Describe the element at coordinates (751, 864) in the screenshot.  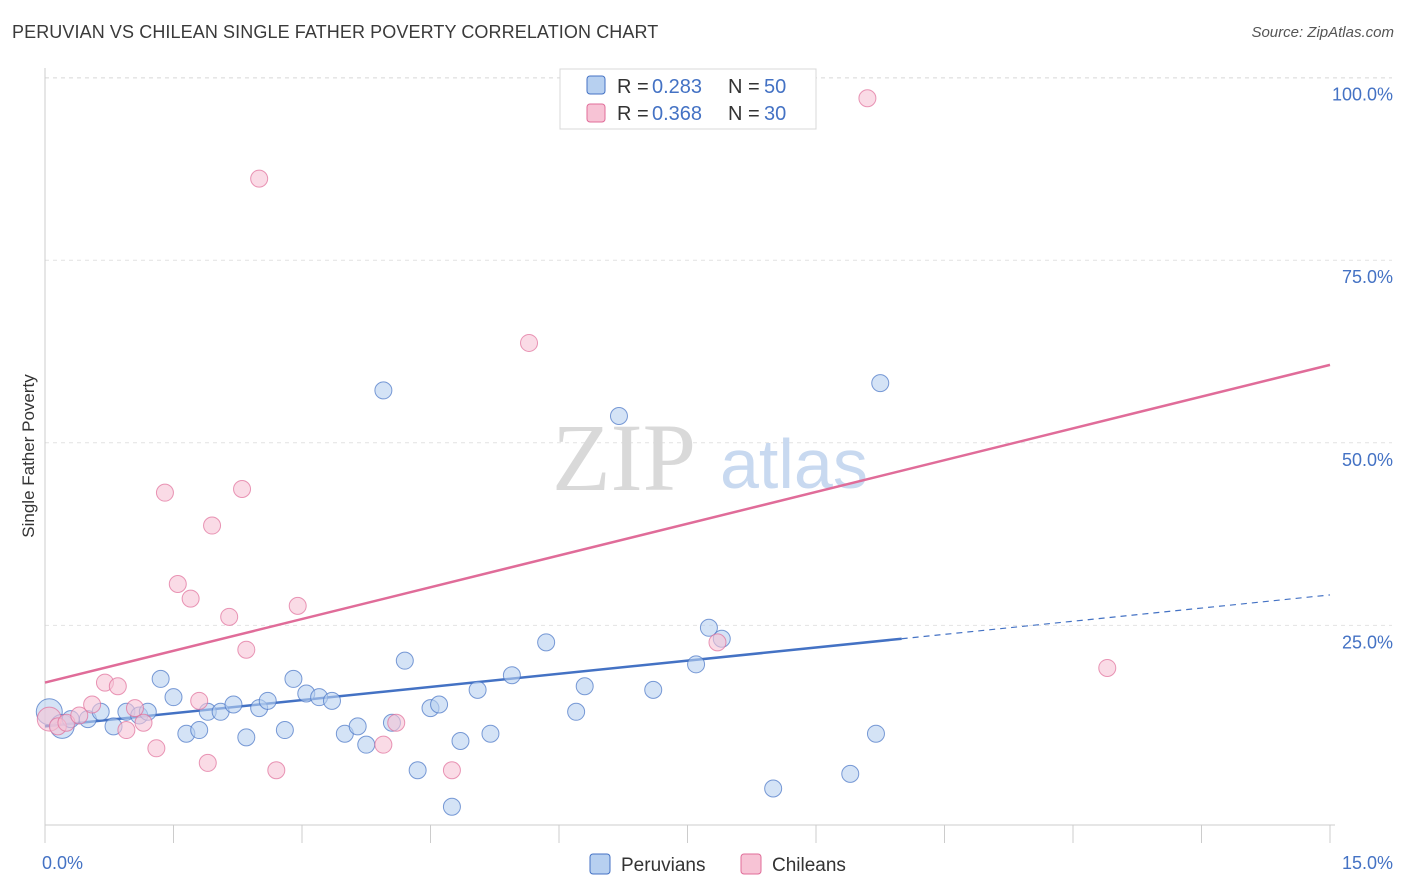
I see `bottom-legend-swatch-chileans` at that location.